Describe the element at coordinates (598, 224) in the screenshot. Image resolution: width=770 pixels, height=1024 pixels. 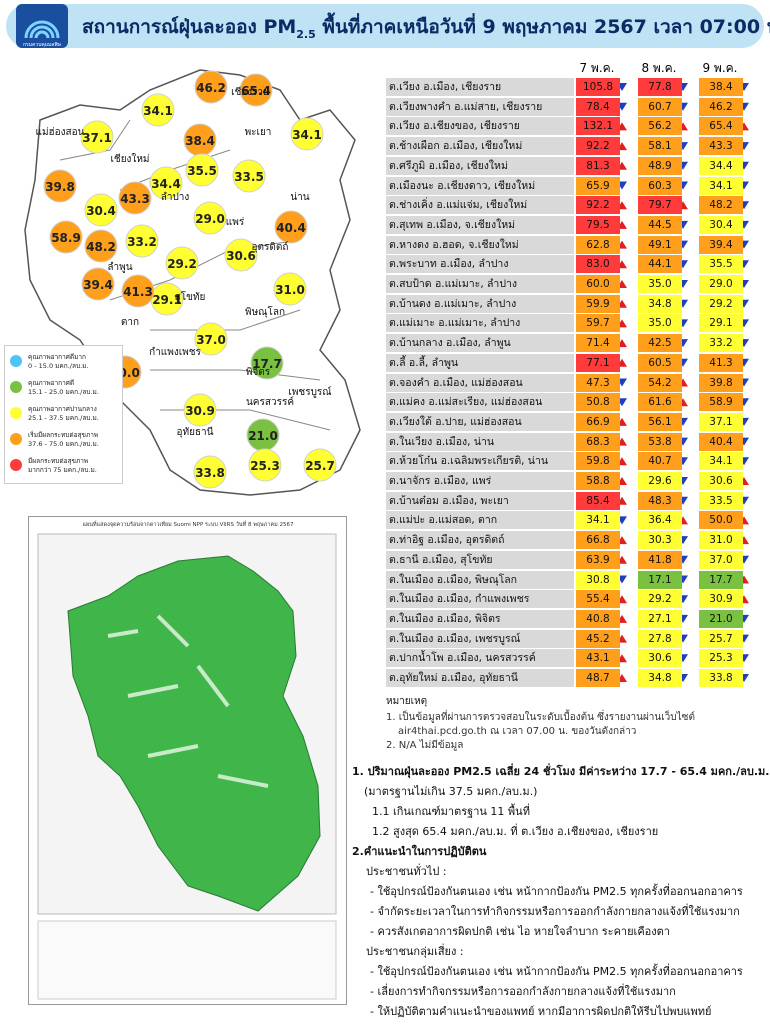
I see `value-cell: 79.5` at that location.